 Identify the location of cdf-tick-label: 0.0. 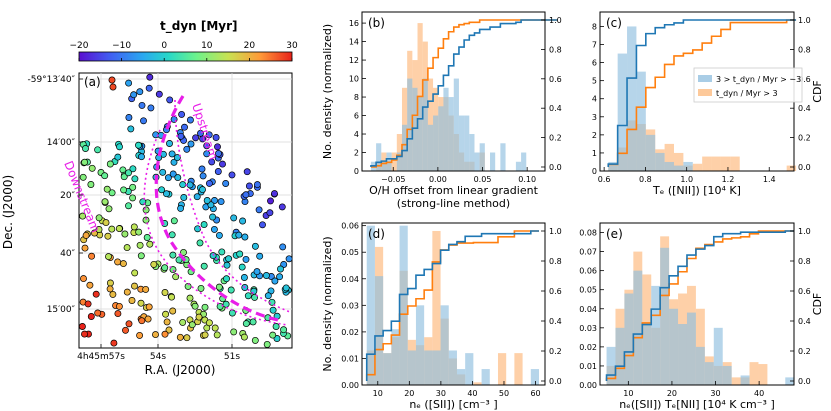
(804, 381).